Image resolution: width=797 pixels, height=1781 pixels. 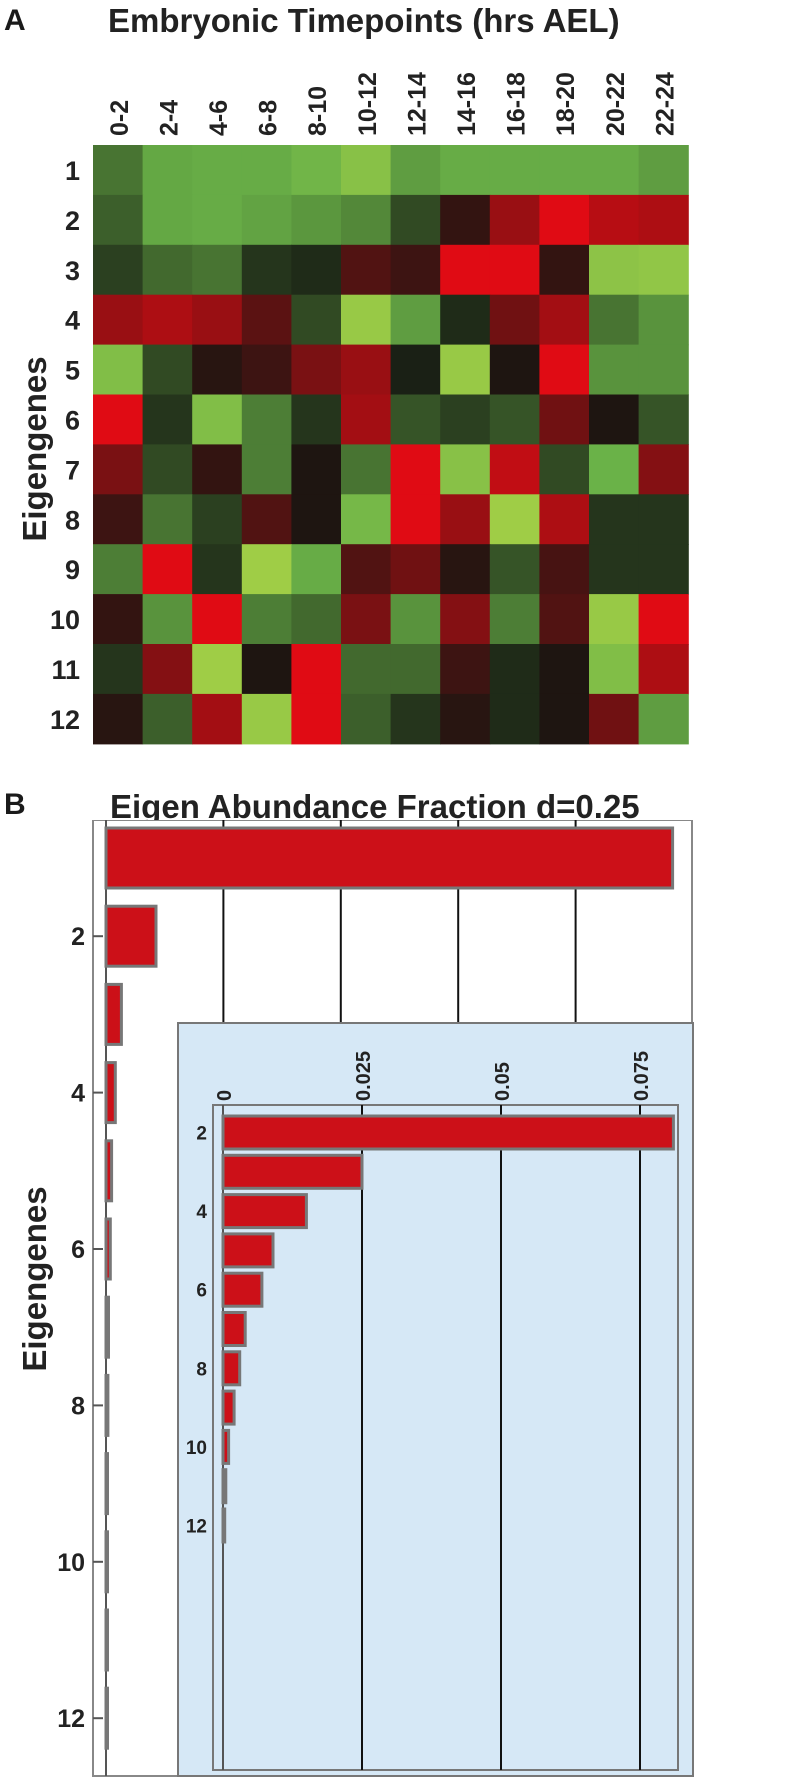 What do you see at coordinates (269, 118) in the screenshot?
I see `column-label: 6-8` at bounding box center [269, 118].